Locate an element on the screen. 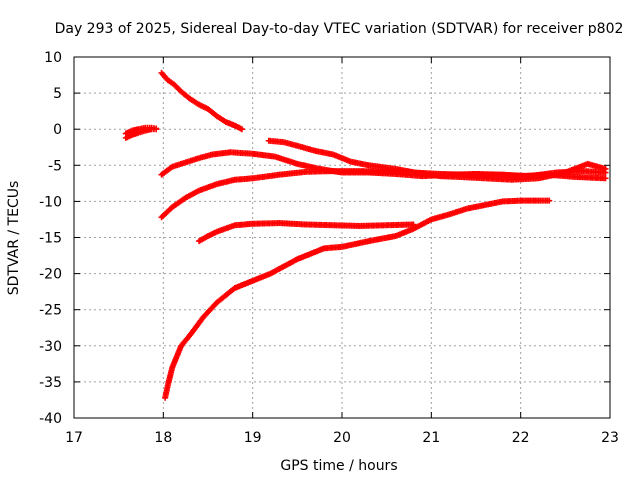 The image size is (640, 480). y-tick-label: -40 is located at coordinates (50, 419).